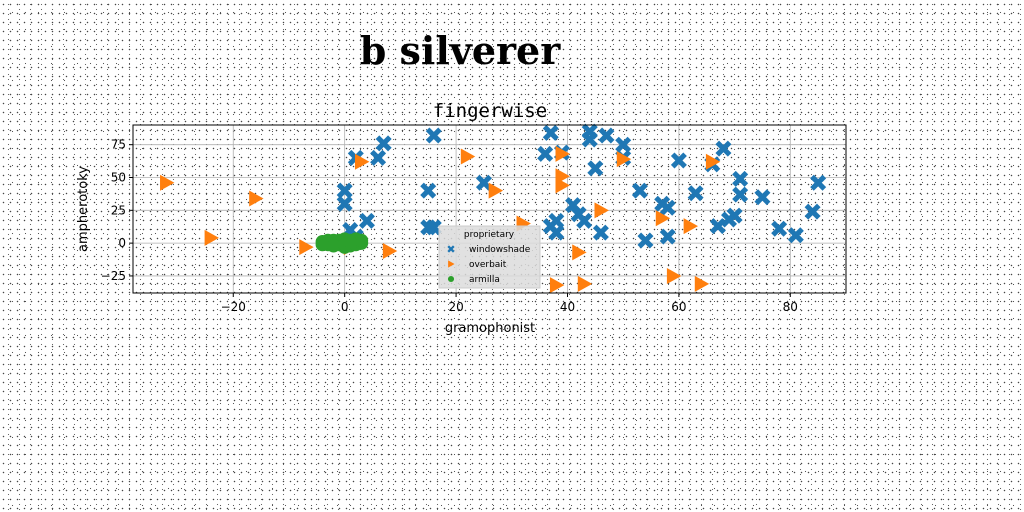 This screenshot has width=1024, height=512. What do you see at coordinates (451, 279) in the screenshot?
I see `armilla-legend-marker` at bounding box center [451, 279].